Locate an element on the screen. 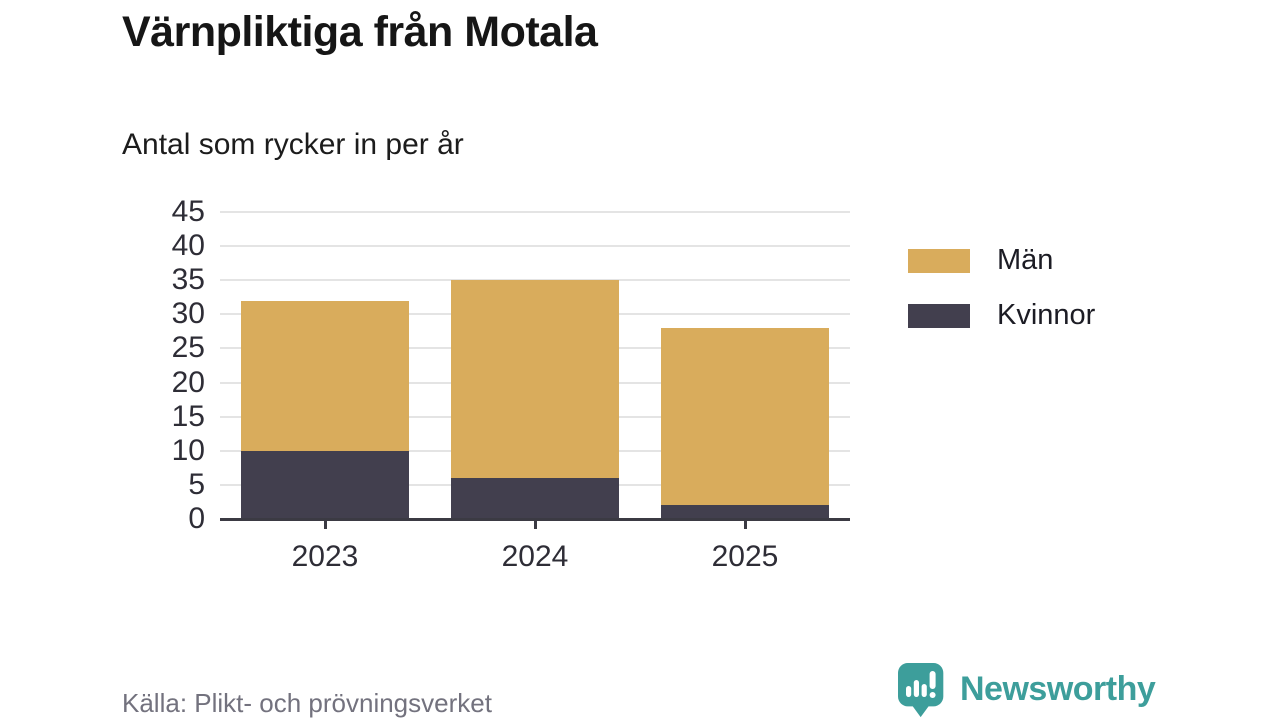 The width and height of the screenshot is (1280, 720). legend-item-män: Män is located at coordinates (1001, 260).